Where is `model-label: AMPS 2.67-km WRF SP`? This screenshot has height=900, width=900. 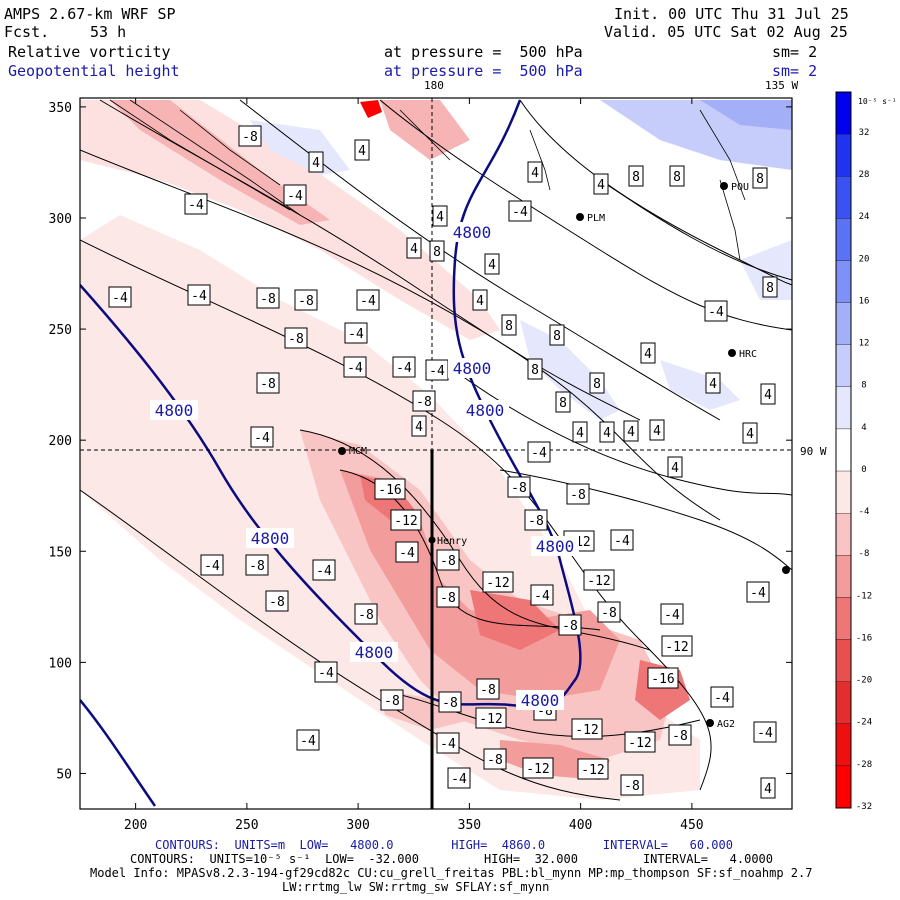 model-label: AMPS 2.67-km WRF SP is located at coordinates (90, 14).